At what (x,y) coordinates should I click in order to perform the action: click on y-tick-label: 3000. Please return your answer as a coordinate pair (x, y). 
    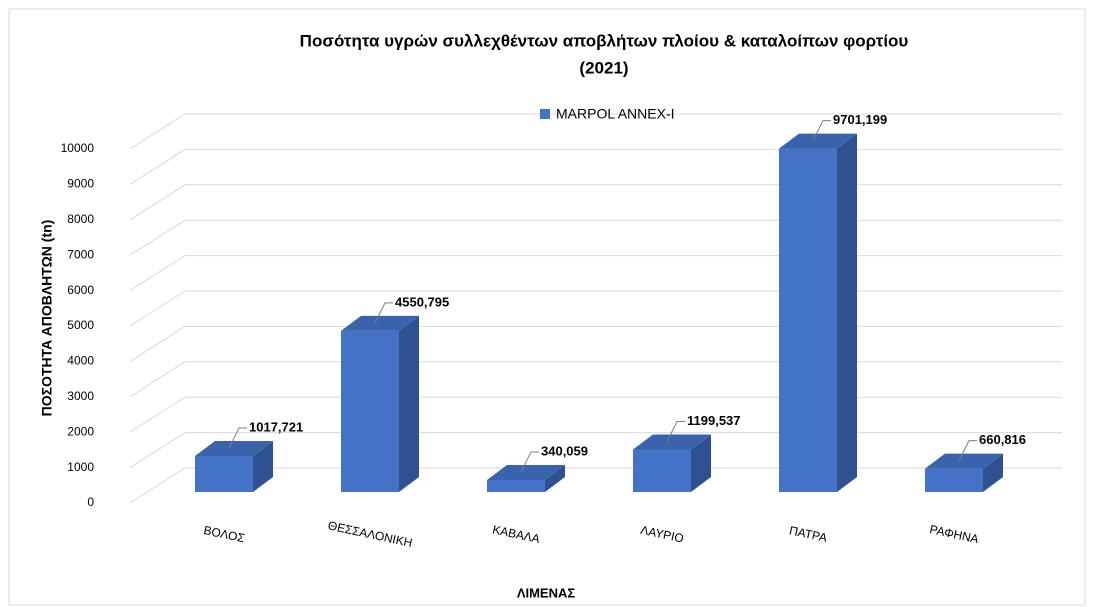
    Looking at the image, I should click on (80, 396).